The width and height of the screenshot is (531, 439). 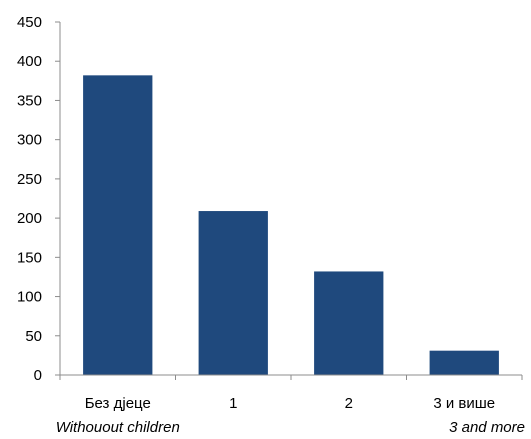 I want to click on y-tick-label: 300, so click(x=29, y=140).